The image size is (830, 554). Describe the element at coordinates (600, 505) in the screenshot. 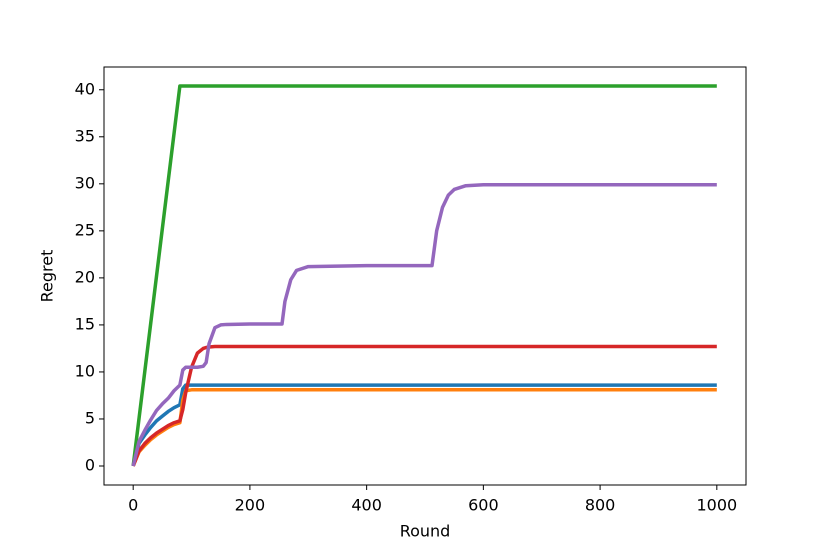

I see `x-tick-label: 800` at that location.